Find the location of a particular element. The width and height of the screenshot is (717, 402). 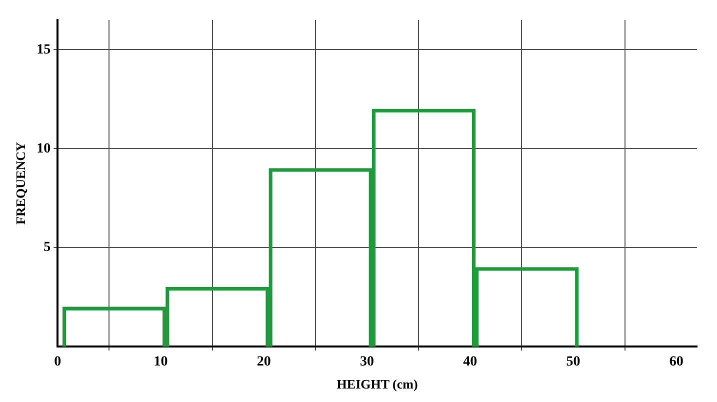

x-axis-title: HEIGHT (cm) is located at coordinates (377, 384).